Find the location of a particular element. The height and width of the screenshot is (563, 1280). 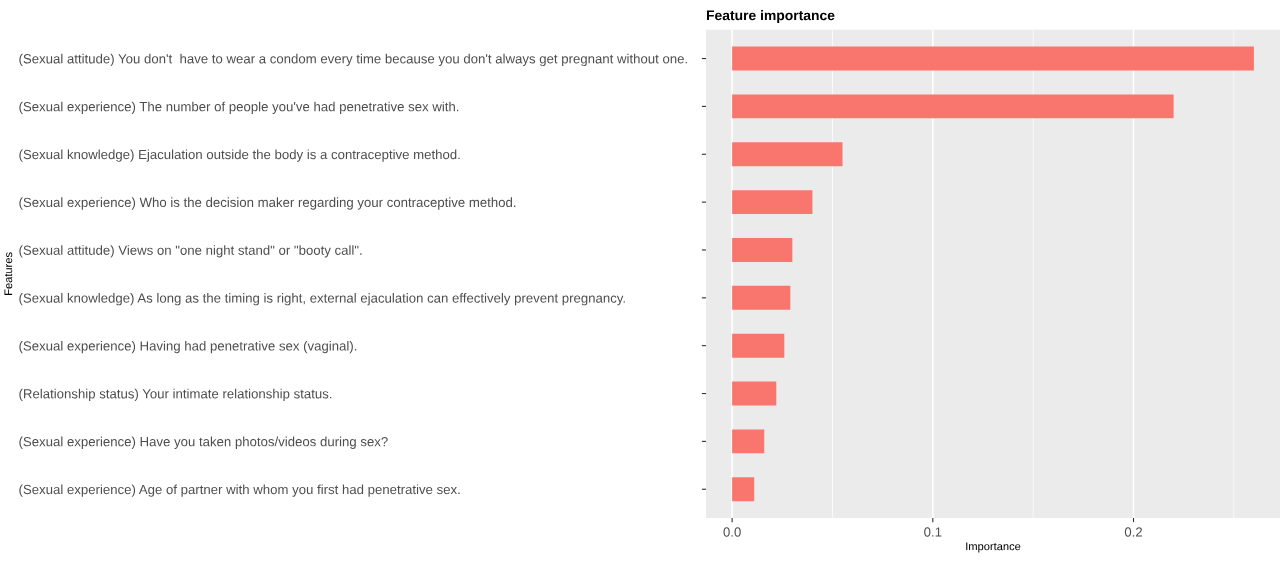

chart-title: Feature importance is located at coordinates (770, 16).